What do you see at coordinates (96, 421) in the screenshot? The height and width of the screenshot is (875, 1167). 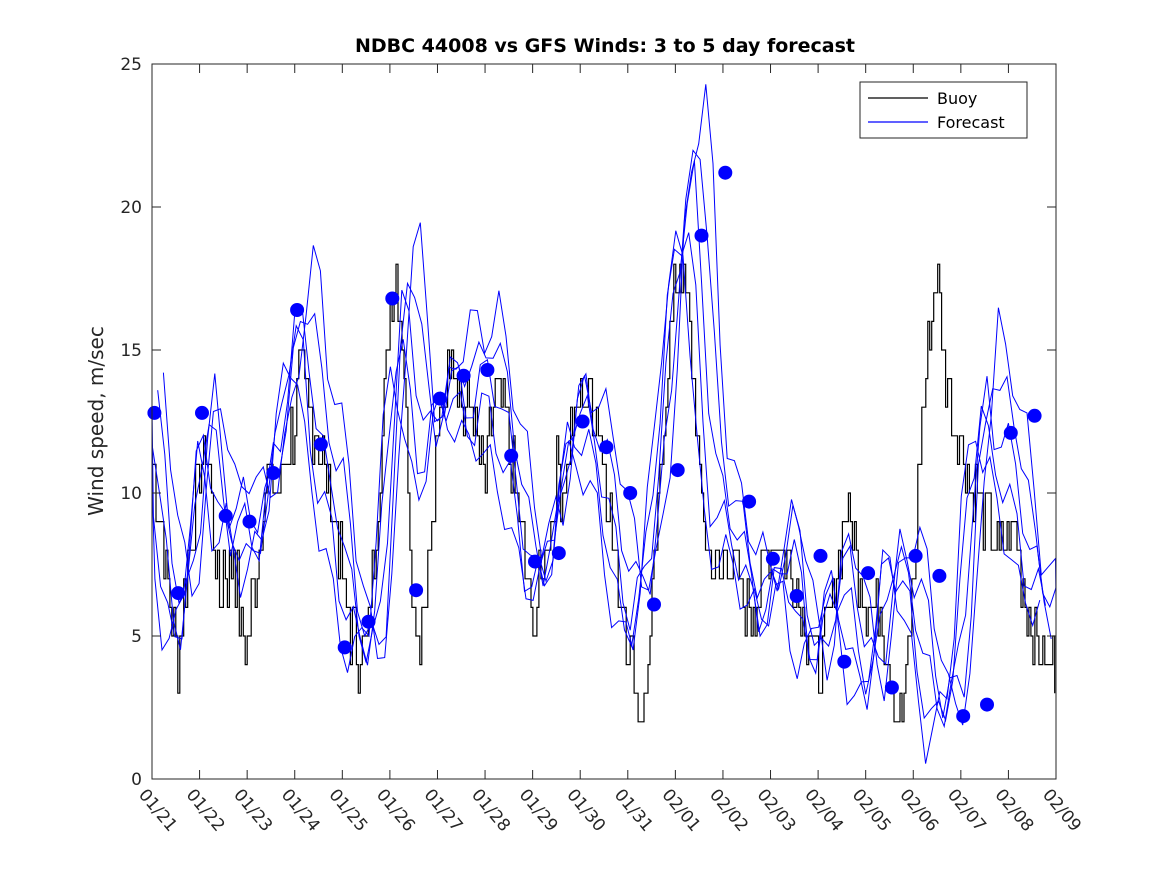 I see `y-axis-label: Wind speed, m/sec` at bounding box center [96, 421].